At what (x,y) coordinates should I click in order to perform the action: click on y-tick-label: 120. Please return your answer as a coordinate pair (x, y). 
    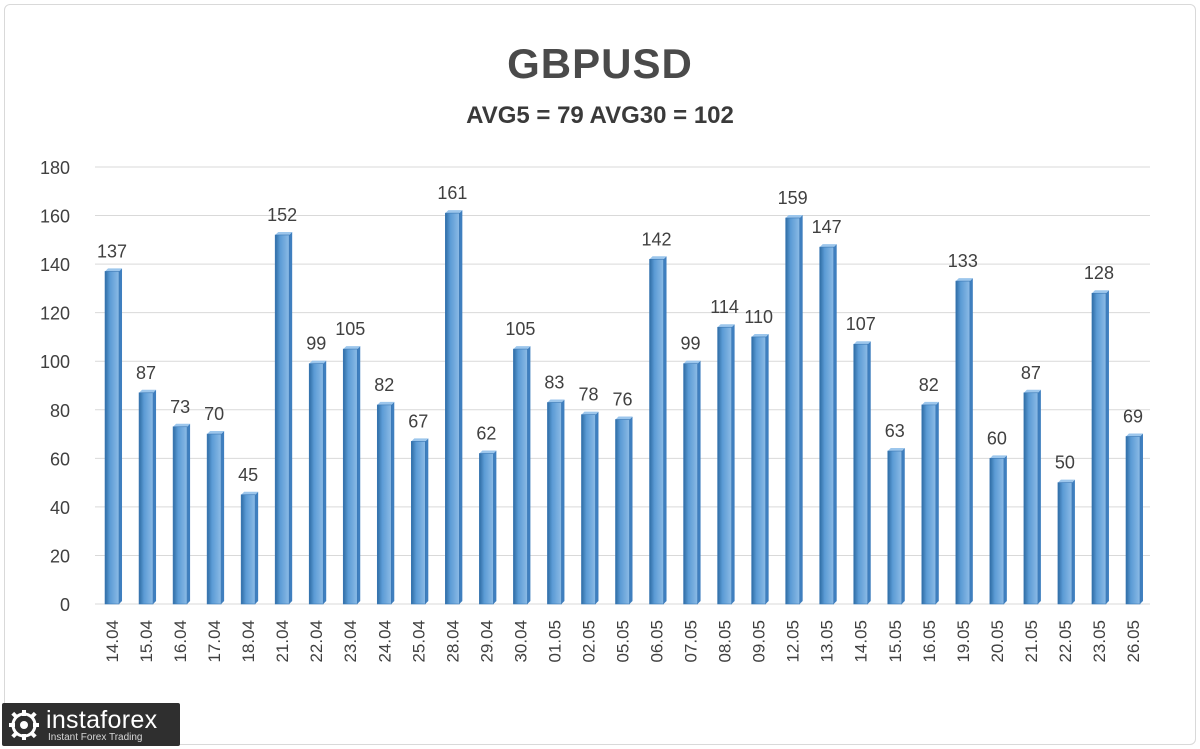
    Looking at the image, I should click on (55, 314).